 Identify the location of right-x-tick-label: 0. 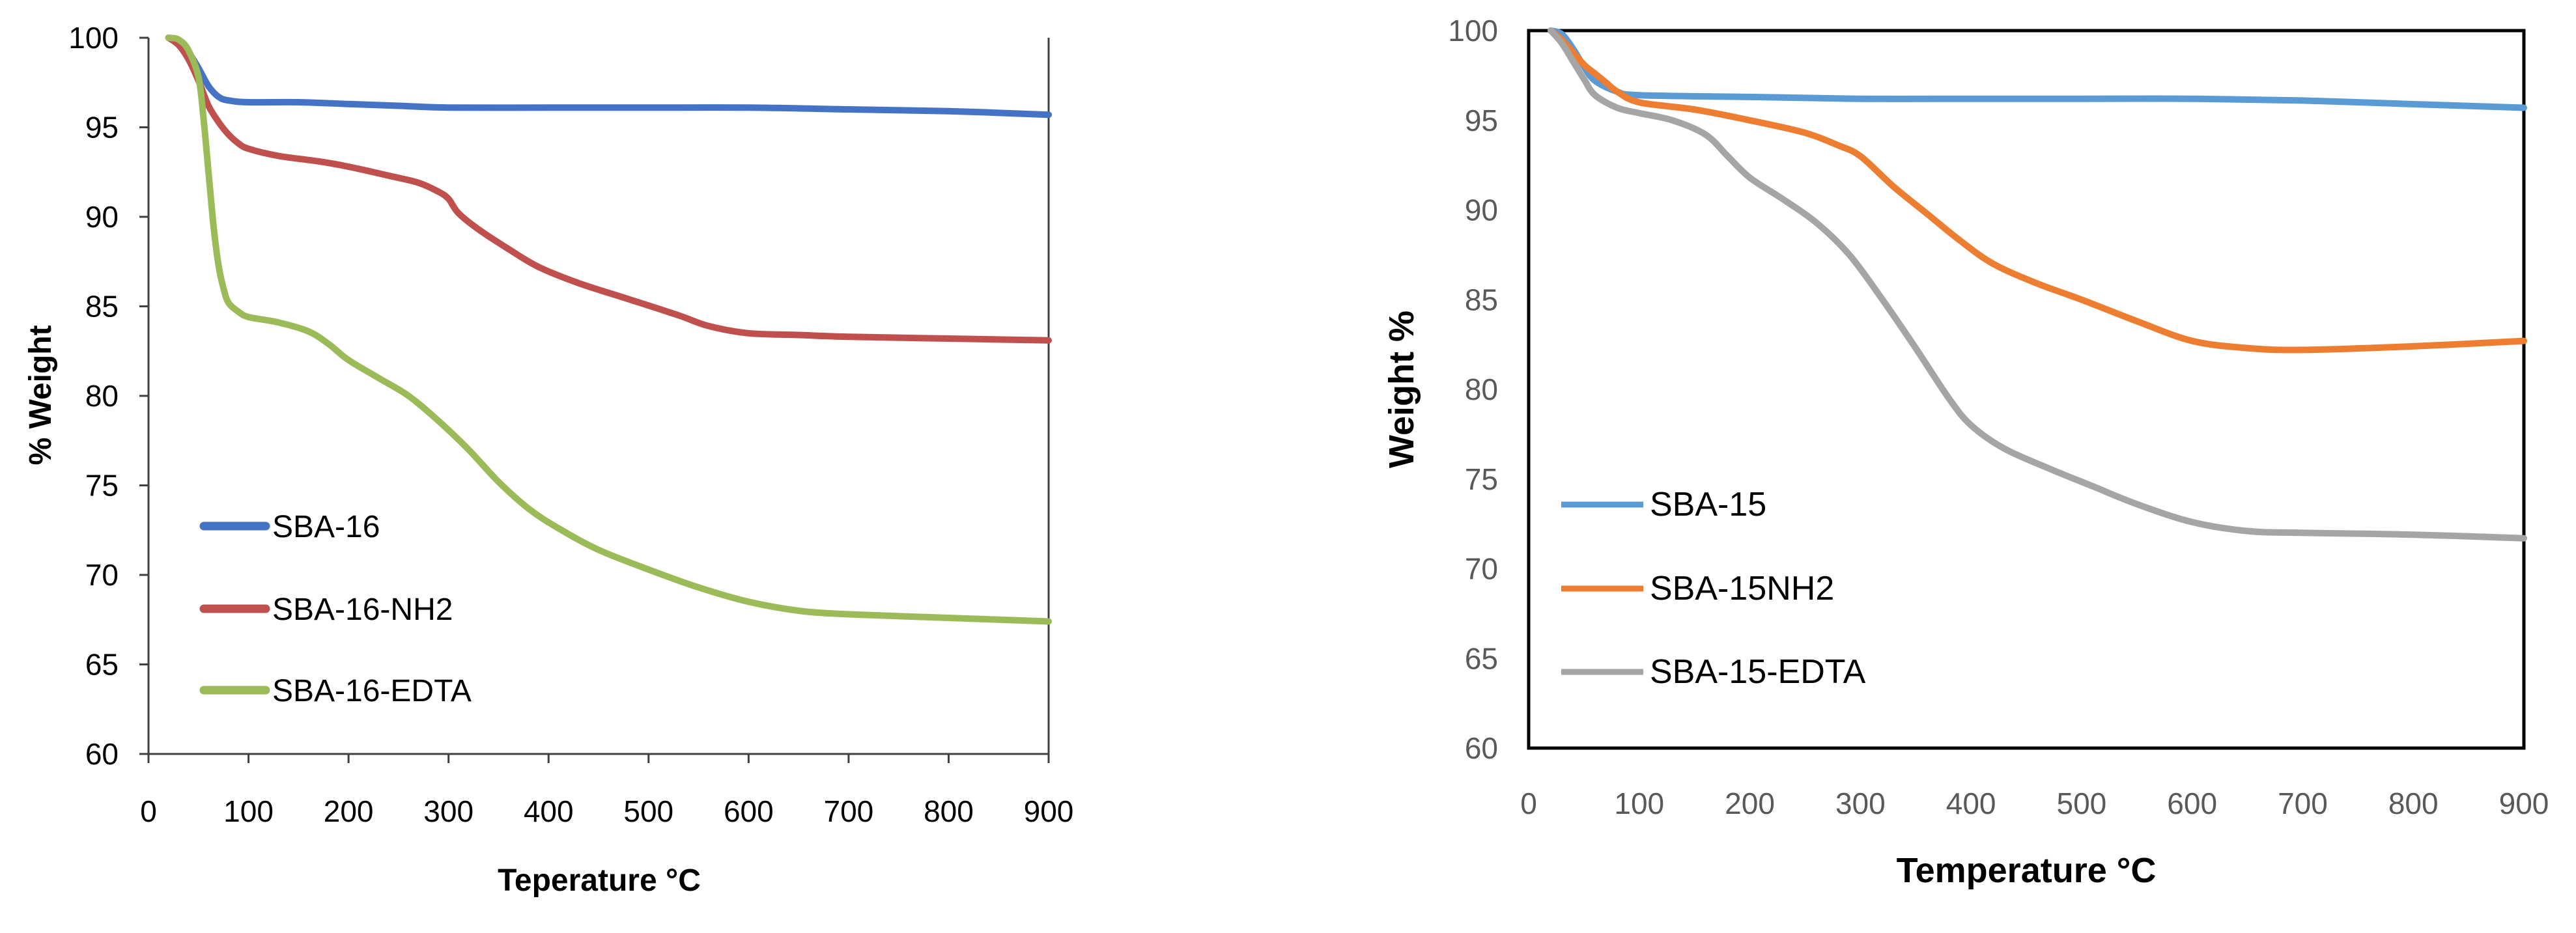
(1528, 803).